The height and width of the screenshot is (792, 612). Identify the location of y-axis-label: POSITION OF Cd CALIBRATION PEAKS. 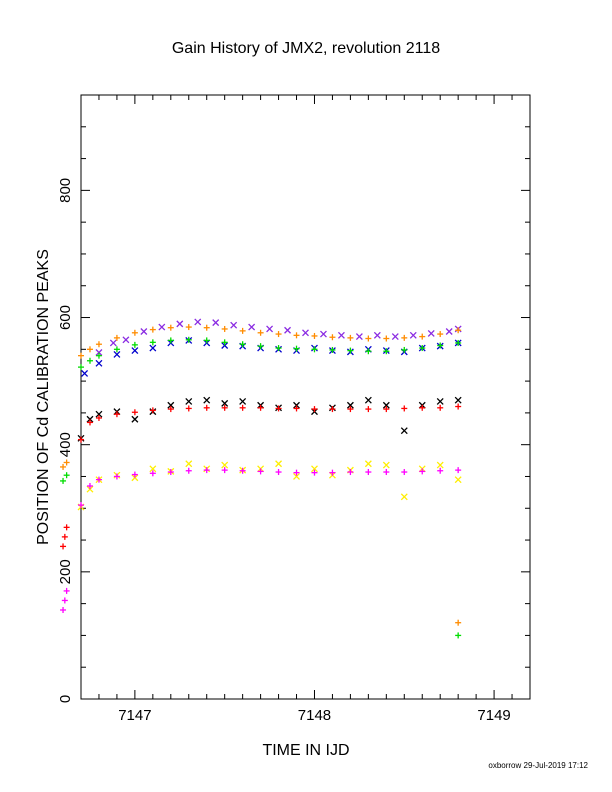
(43, 397).